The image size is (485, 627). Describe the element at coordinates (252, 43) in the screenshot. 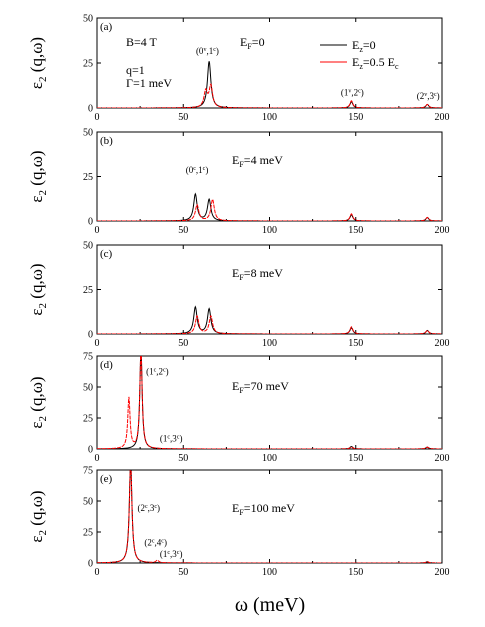

I see `fermi-energy-label: EF=0` at that location.